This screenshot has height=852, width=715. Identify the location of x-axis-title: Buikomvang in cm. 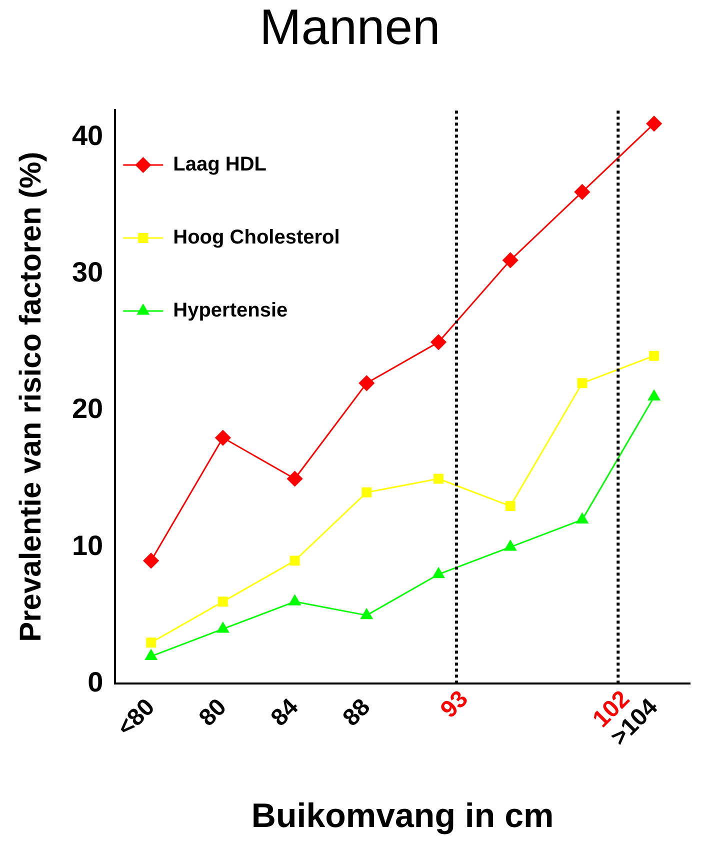
(402, 815).